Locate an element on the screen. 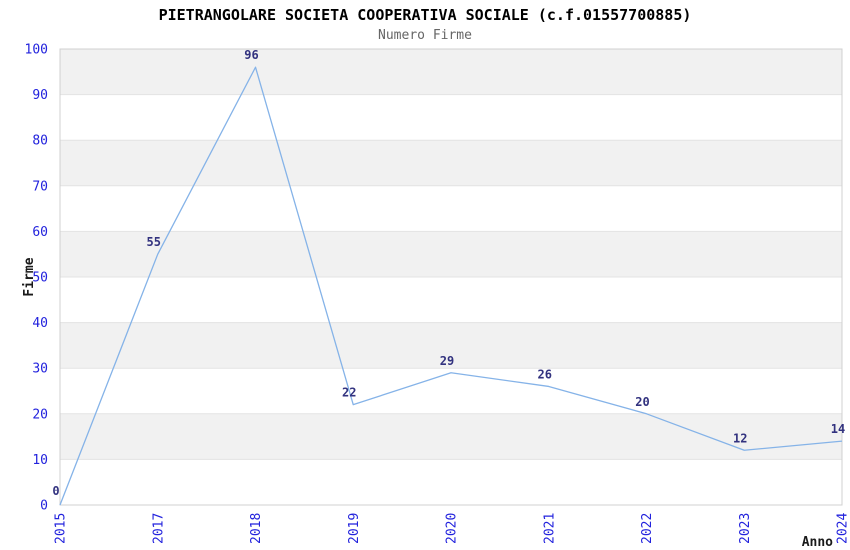 This screenshot has height=550, width=850. y-tick-label: 0 is located at coordinates (44, 506).